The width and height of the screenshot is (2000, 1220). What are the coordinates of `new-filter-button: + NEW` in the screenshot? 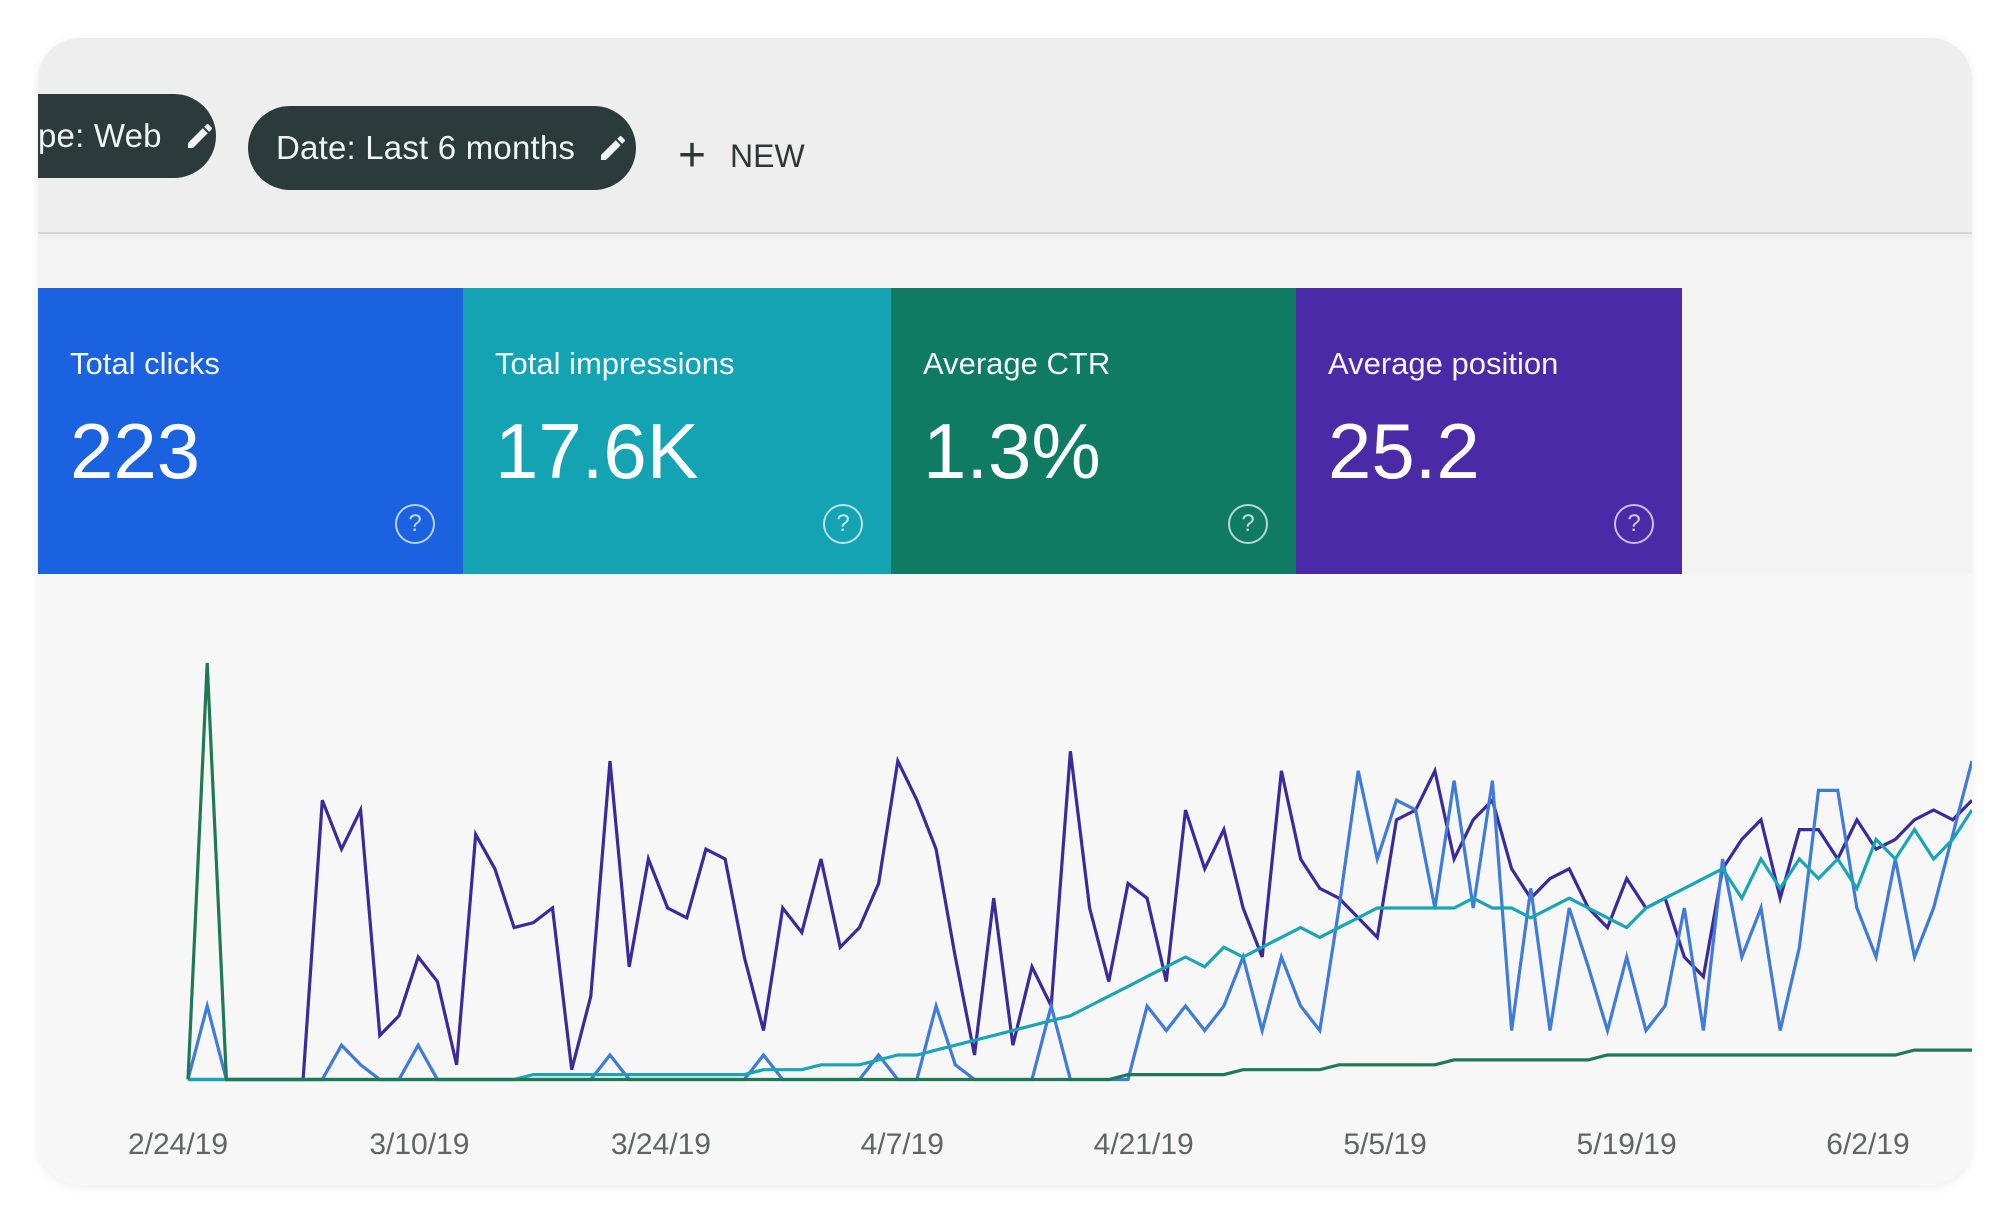 It's located at (741, 156).